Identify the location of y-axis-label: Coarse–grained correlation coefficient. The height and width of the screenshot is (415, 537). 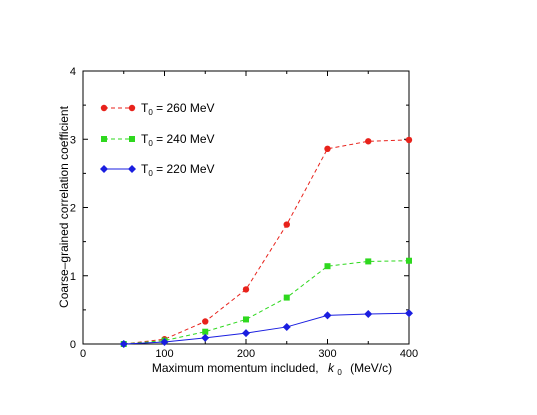
(64, 206).